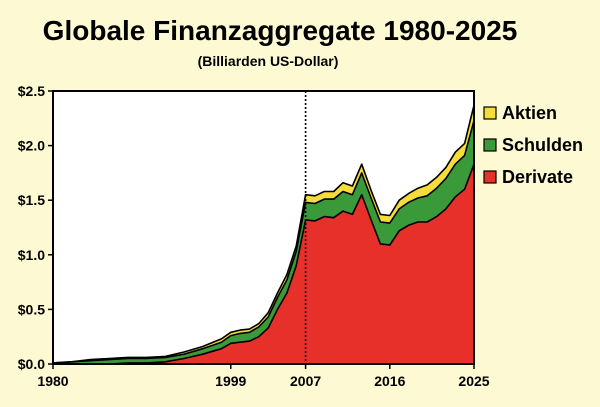 The height and width of the screenshot is (407, 600). I want to click on legend-label-derivate: Derivate, so click(537, 177).